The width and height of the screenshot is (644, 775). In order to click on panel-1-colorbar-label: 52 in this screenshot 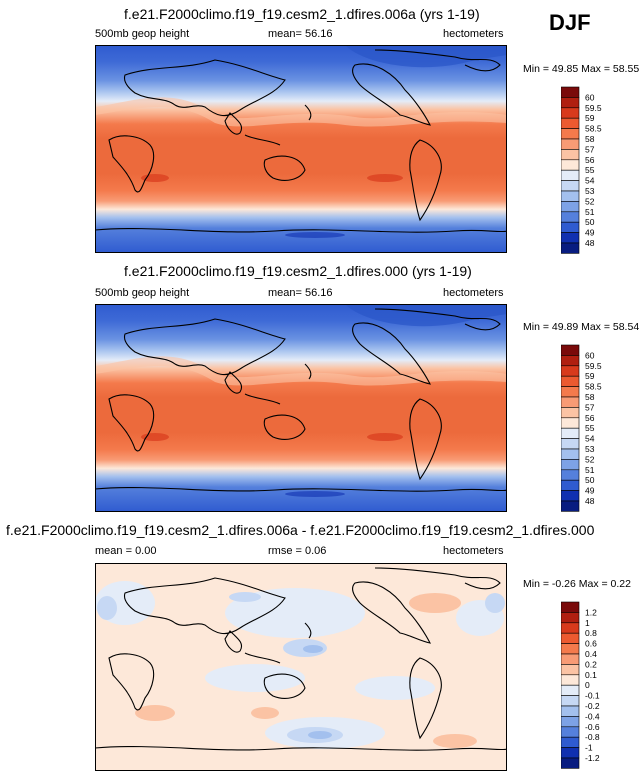, I will do `click(590, 201)`.